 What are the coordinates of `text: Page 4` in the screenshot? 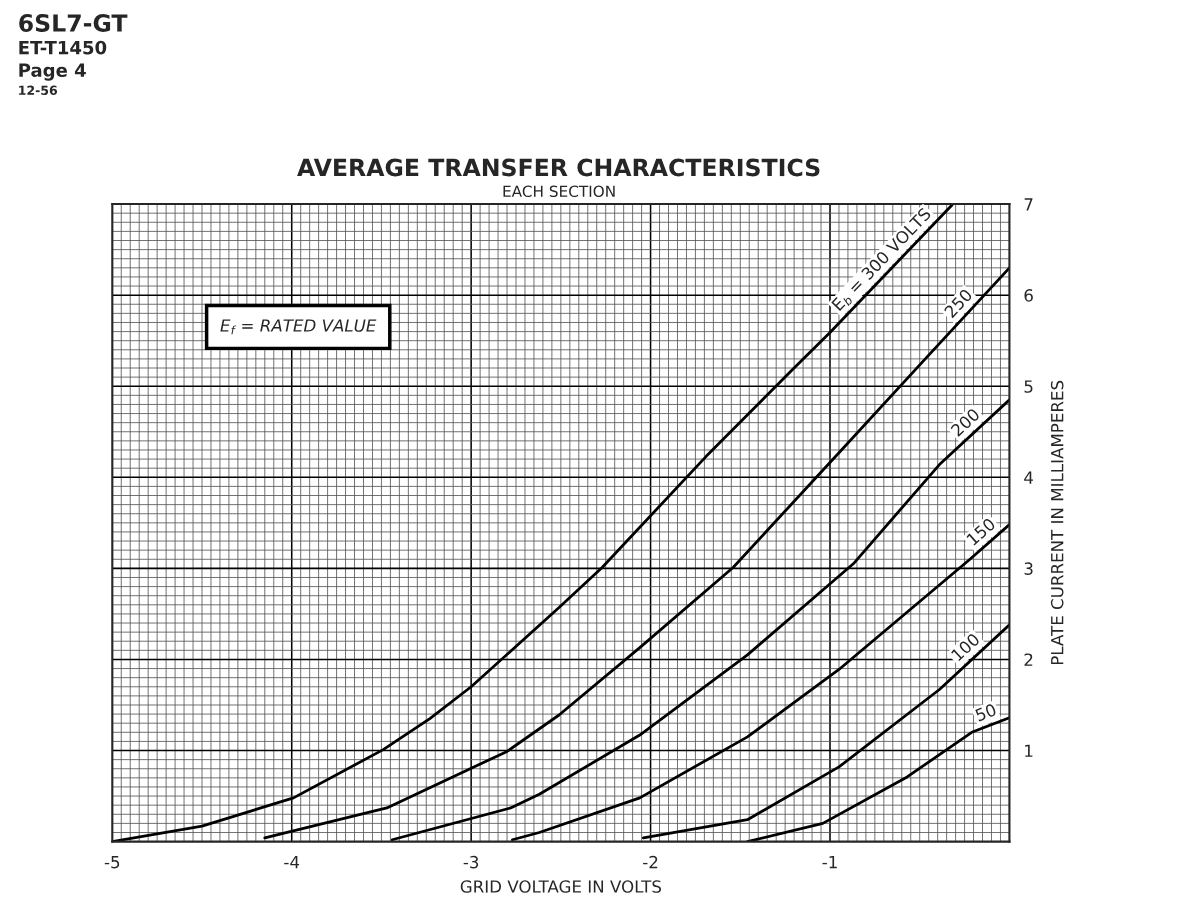 It's located at (52, 72).